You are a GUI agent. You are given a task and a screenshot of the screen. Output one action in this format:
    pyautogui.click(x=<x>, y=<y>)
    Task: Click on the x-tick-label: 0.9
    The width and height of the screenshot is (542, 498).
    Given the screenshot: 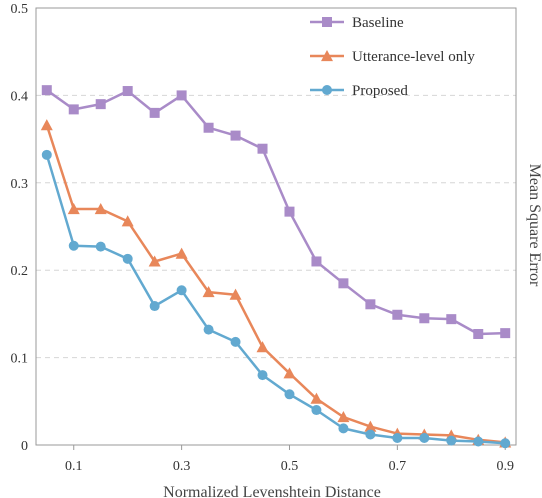 What is the action you would take?
    pyautogui.click(x=505, y=466)
    